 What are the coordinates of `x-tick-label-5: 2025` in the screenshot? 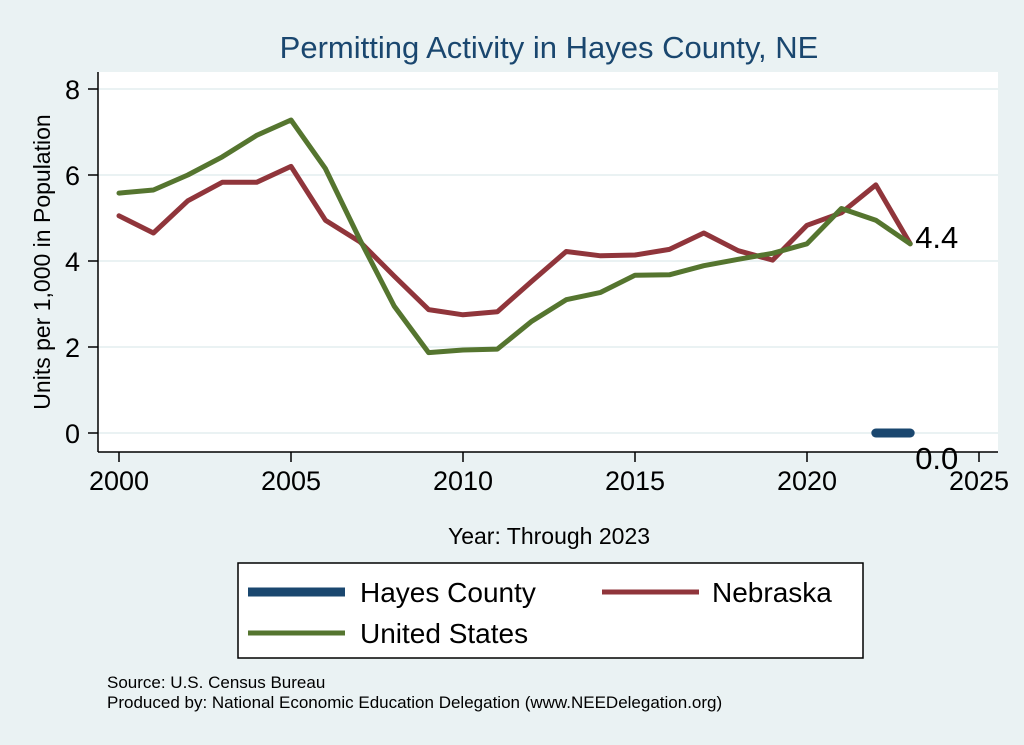 It's located at (979, 481).